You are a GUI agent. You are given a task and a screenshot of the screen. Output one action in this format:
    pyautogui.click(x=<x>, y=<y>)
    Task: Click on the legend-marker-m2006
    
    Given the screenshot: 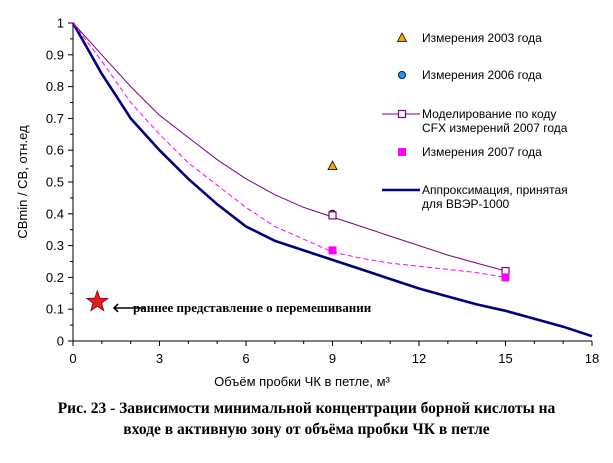 What is the action you would take?
    pyautogui.click(x=401, y=75)
    